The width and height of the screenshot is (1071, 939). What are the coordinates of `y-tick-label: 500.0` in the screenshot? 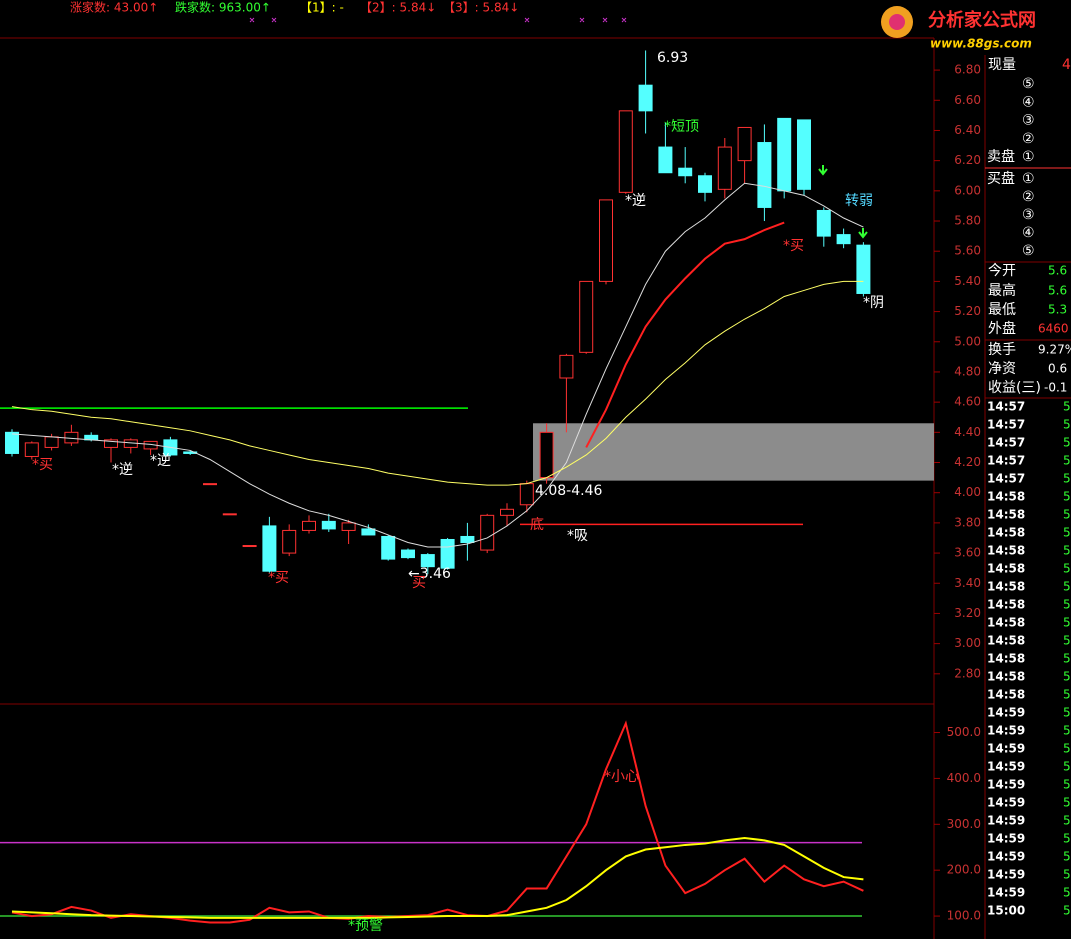 It's located at (964, 732).